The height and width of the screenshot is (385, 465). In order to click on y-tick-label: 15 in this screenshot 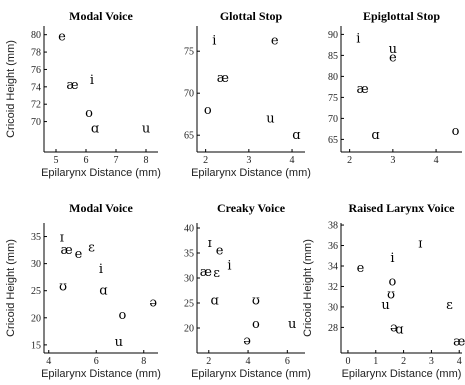, I will do `click(36, 345)`.